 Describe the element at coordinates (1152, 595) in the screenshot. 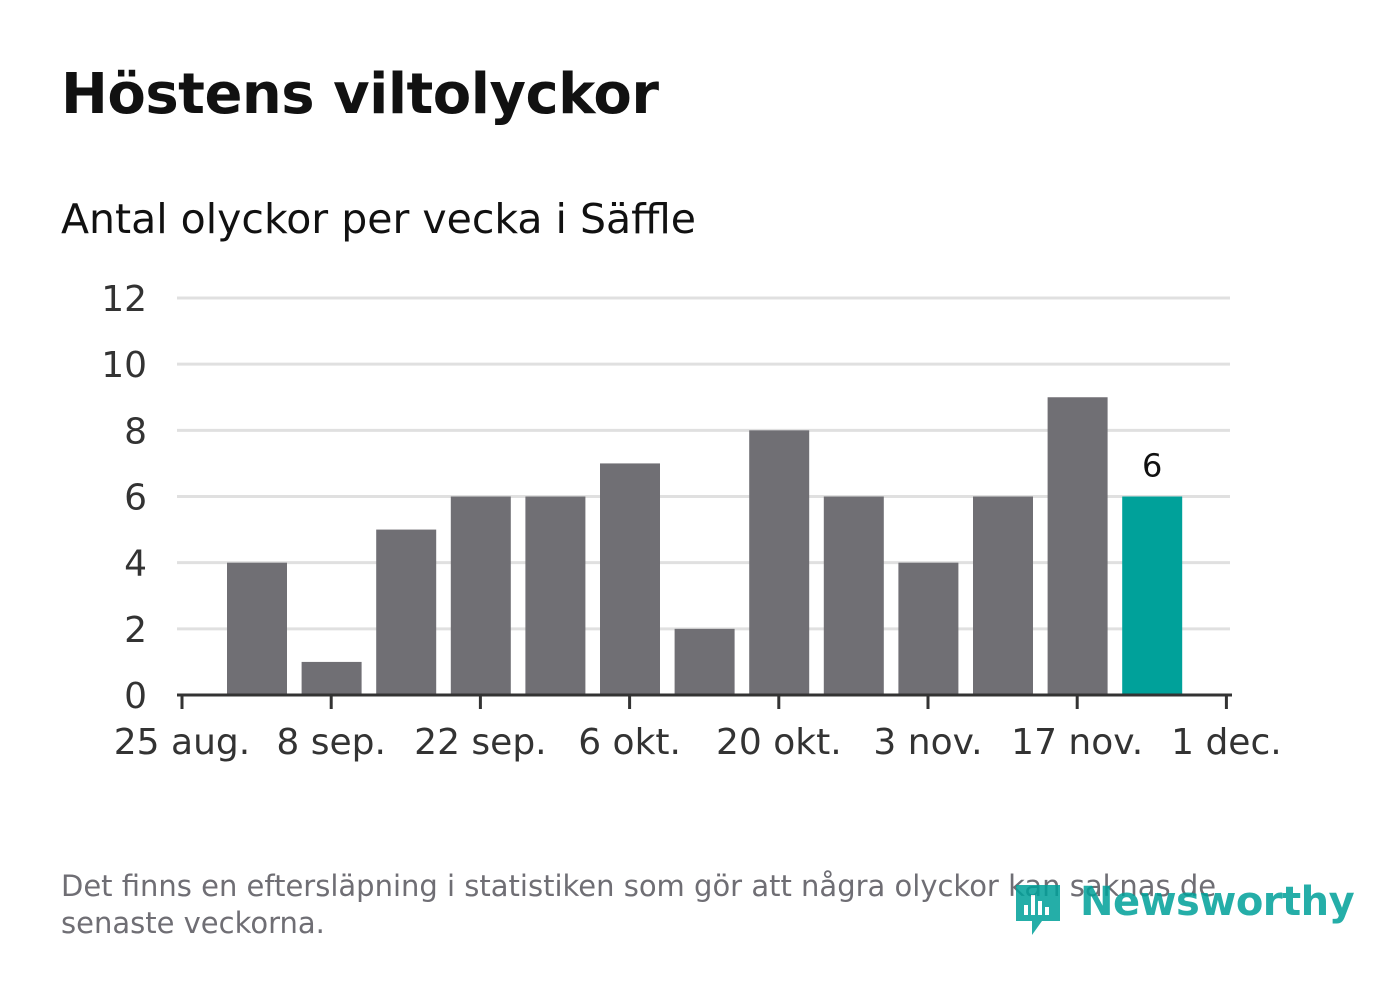

I see `bar-highlighted` at that location.